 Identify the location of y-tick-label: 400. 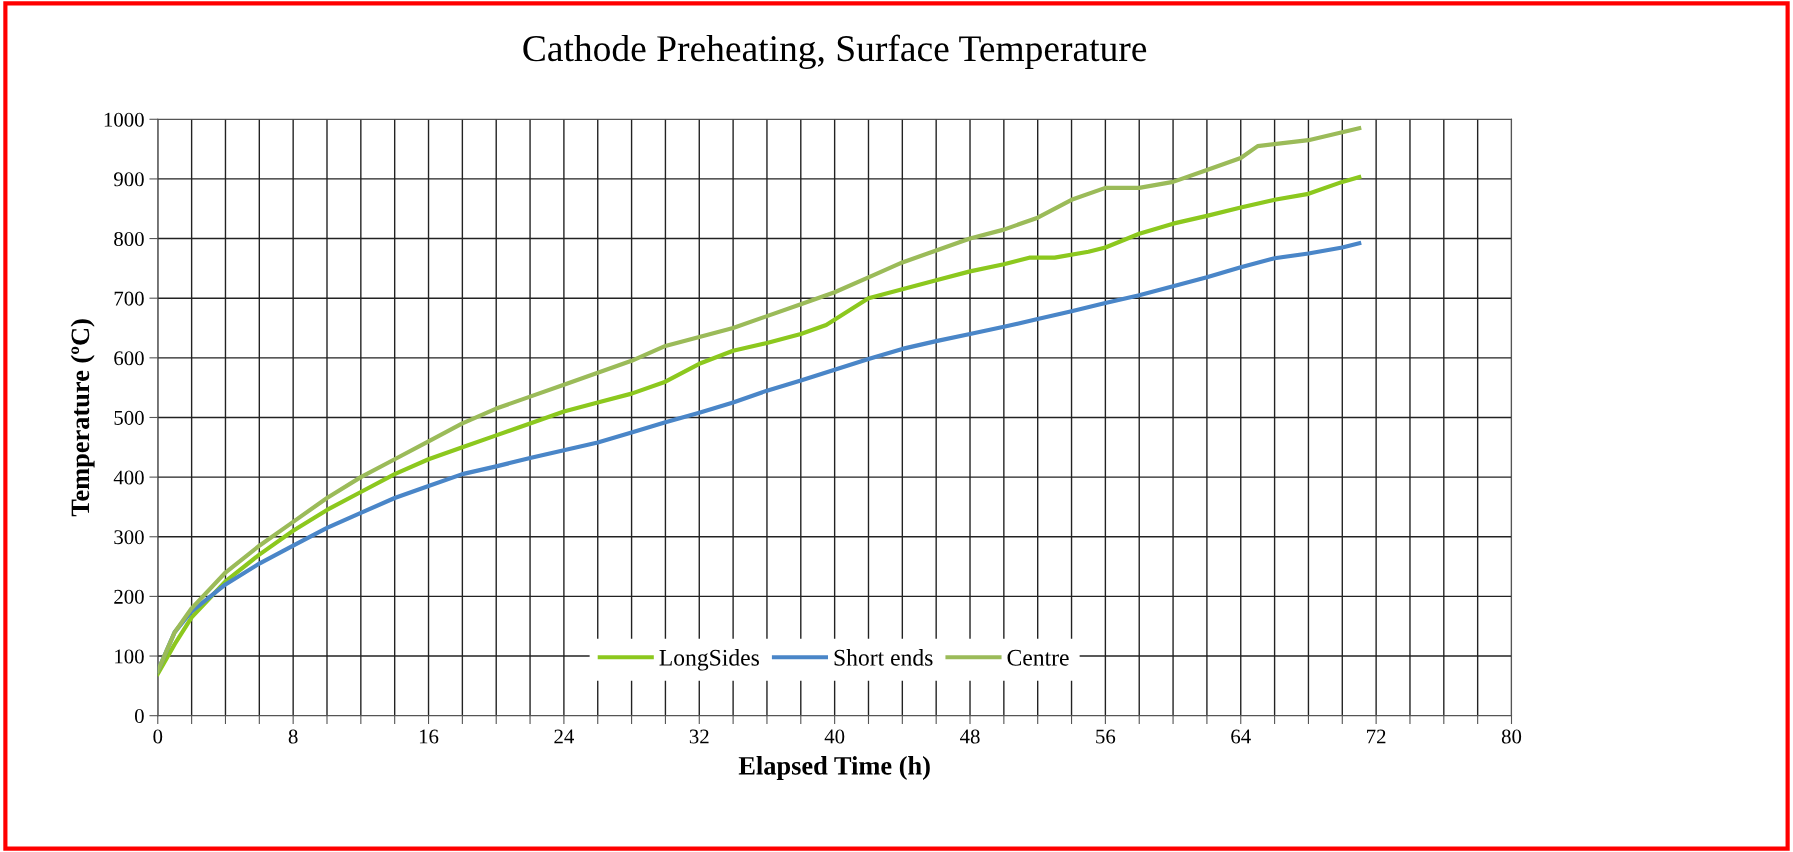
(128, 477).